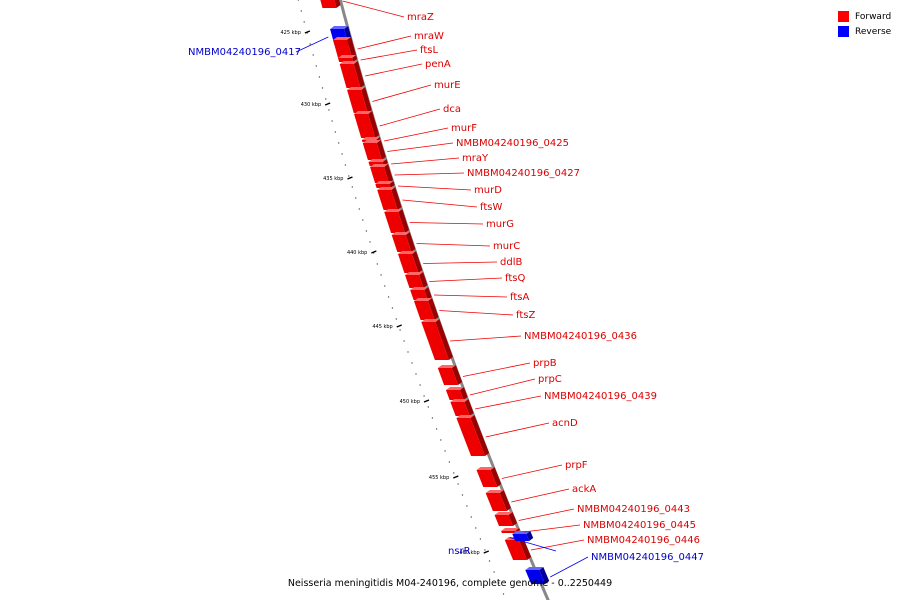 Image resolution: width=900 pixels, height=600 pixels. I want to click on forward-swatch-icon, so click(843, 16).